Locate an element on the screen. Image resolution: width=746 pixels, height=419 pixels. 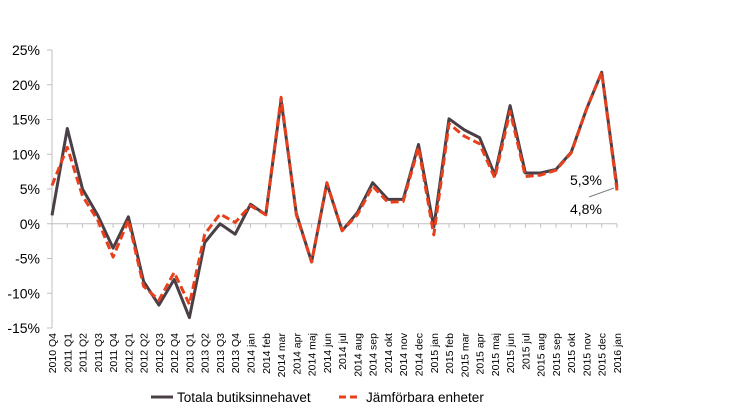
x-tick-label: 2015 sep is located at coordinates (557, 354).